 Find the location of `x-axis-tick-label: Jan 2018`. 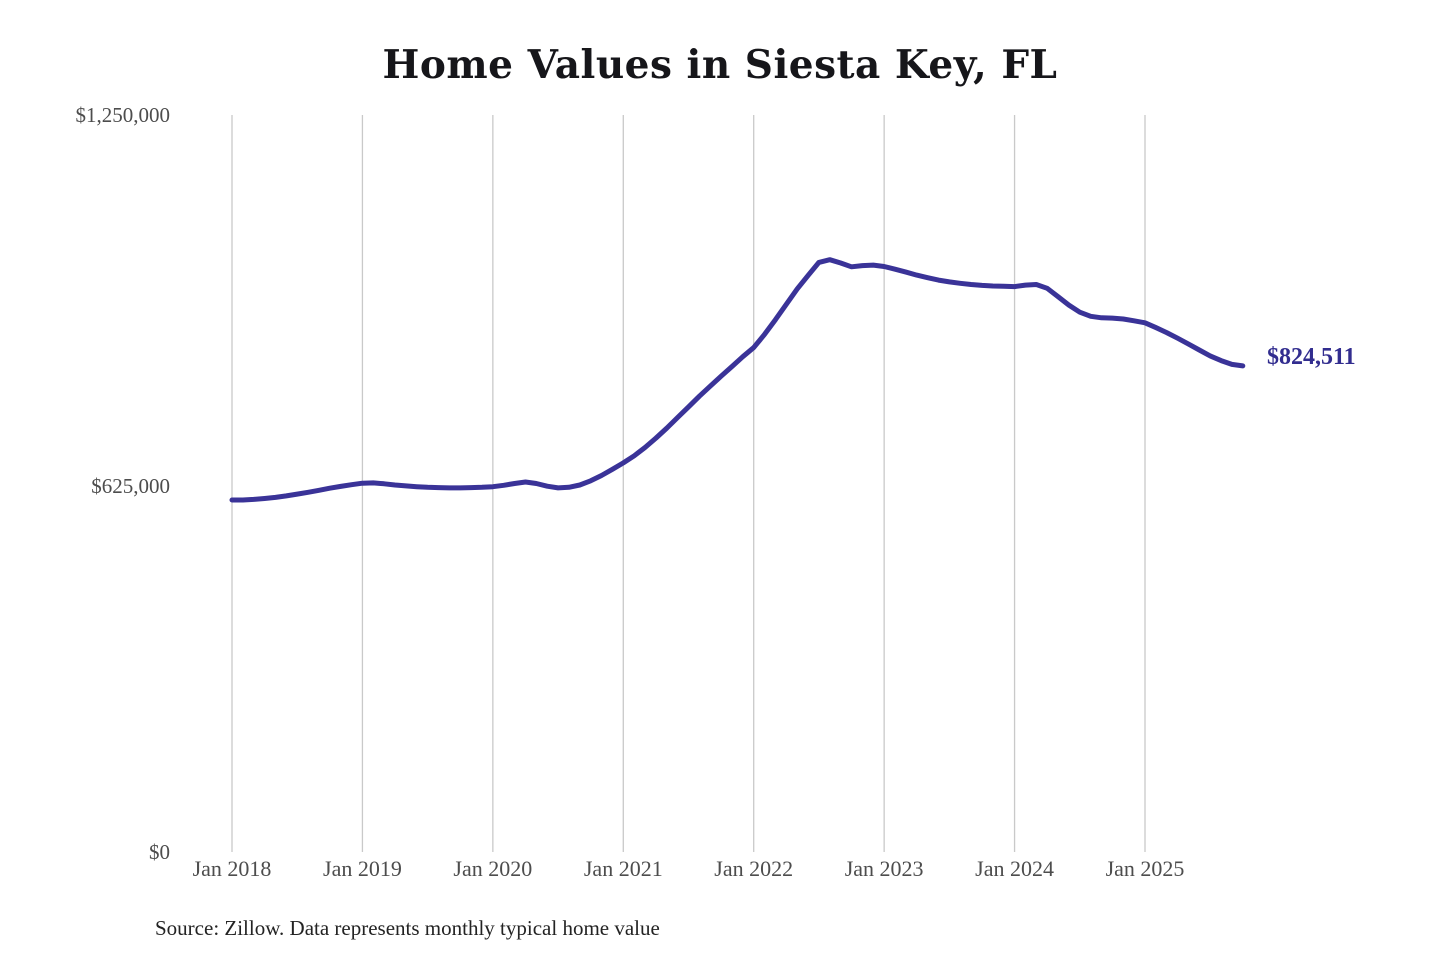

x-axis-tick-label: Jan 2018 is located at coordinates (232, 868).